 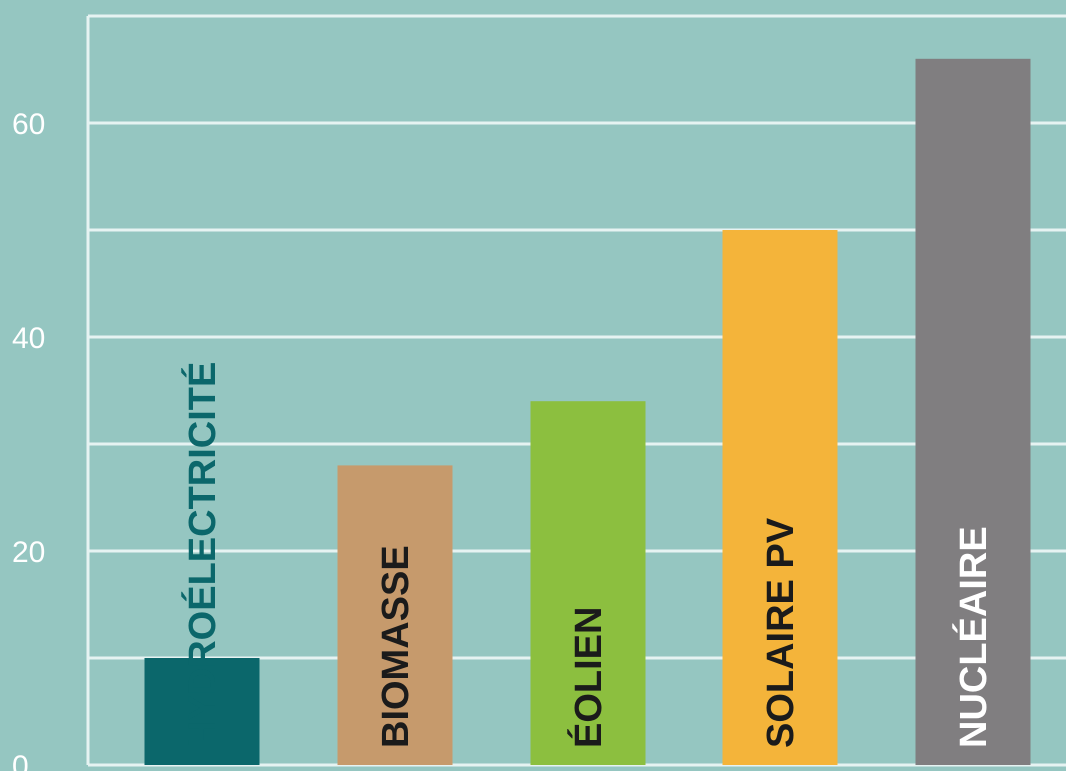 What do you see at coordinates (28, 338) in the screenshot?
I see `y-tick-label: 40` at bounding box center [28, 338].